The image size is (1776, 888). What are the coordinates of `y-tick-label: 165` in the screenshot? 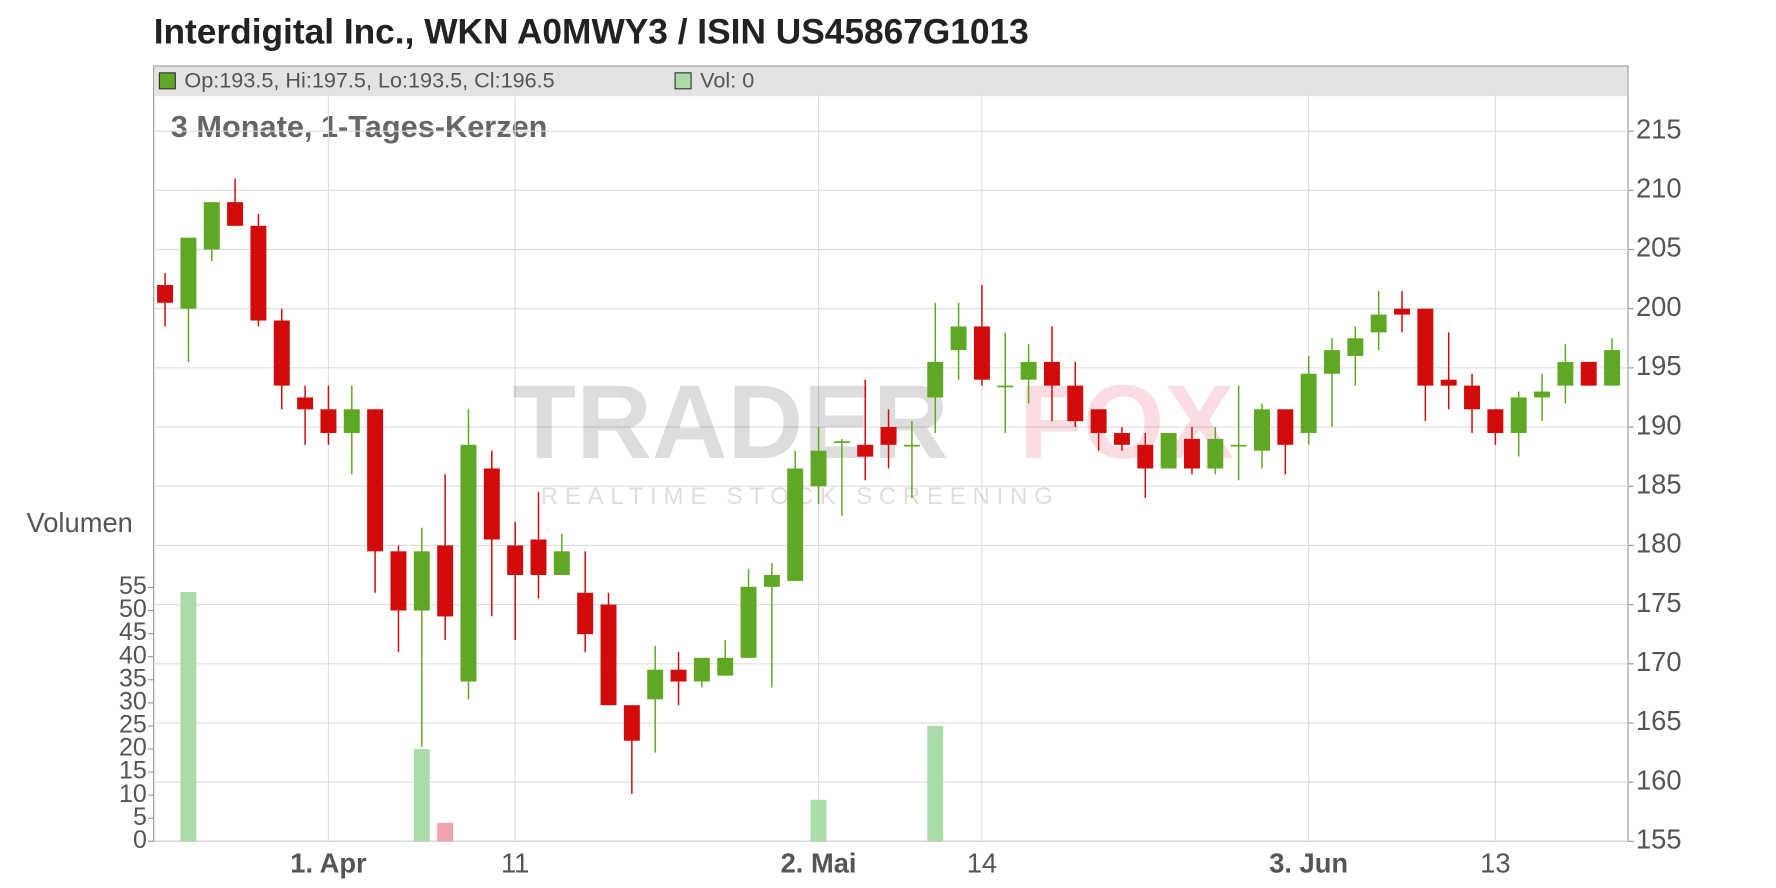 It's located at (1659, 720).